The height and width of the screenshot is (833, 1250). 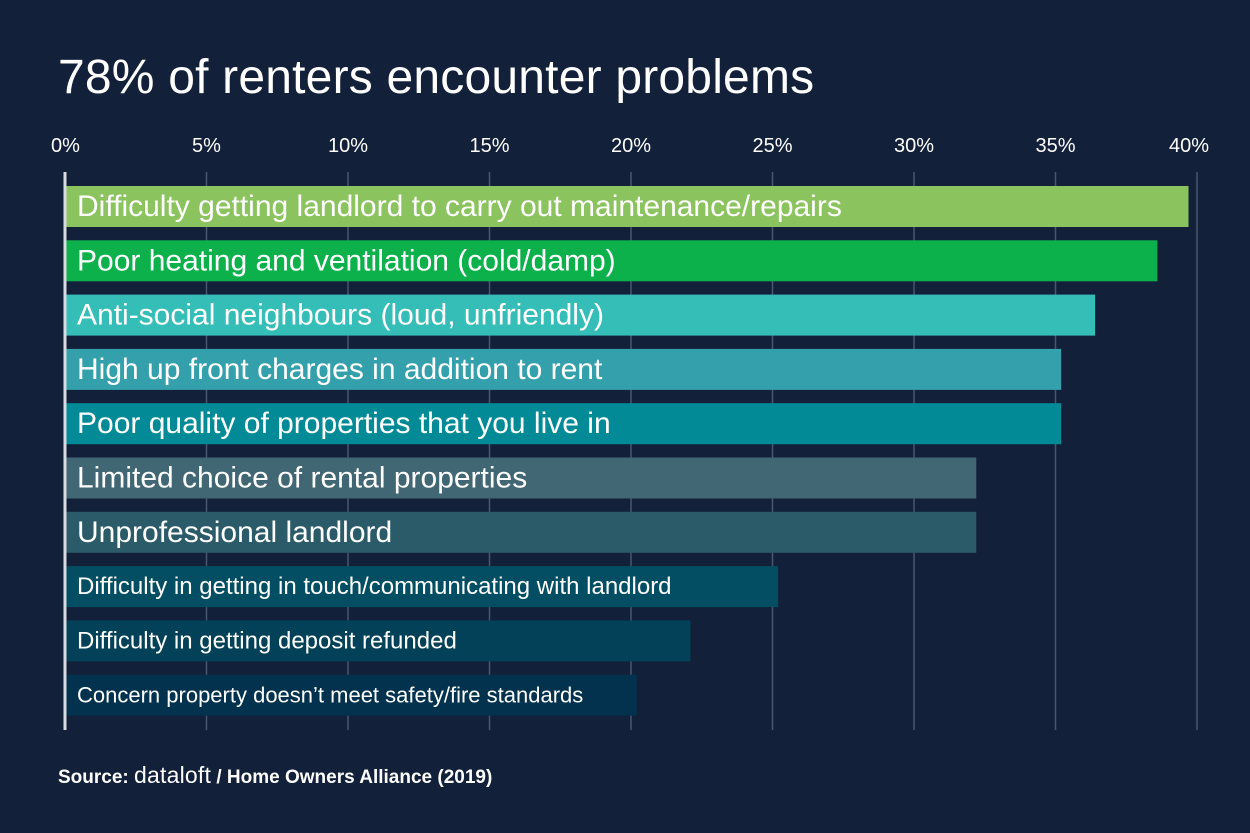 What do you see at coordinates (772, 146) in the screenshot?
I see `x-tick-label: 25%` at bounding box center [772, 146].